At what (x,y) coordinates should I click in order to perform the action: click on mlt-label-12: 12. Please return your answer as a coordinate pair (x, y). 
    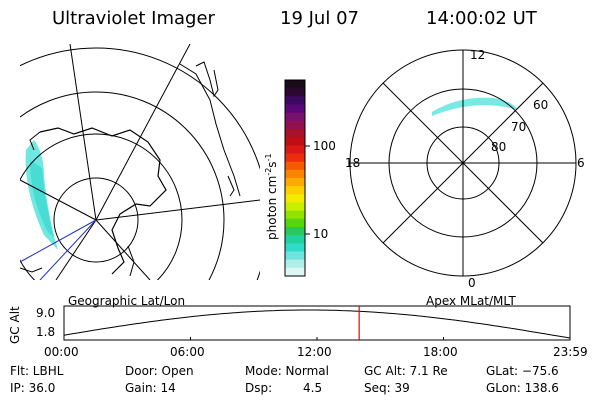
    Looking at the image, I should click on (478, 55).